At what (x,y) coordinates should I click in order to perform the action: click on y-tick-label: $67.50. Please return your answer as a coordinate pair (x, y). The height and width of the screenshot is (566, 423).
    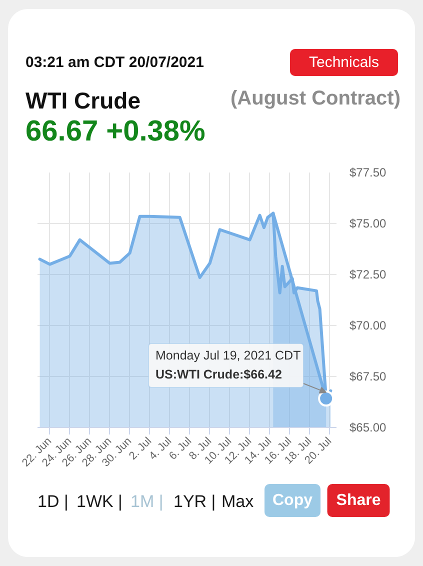
    Looking at the image, I should click on (368, 377).